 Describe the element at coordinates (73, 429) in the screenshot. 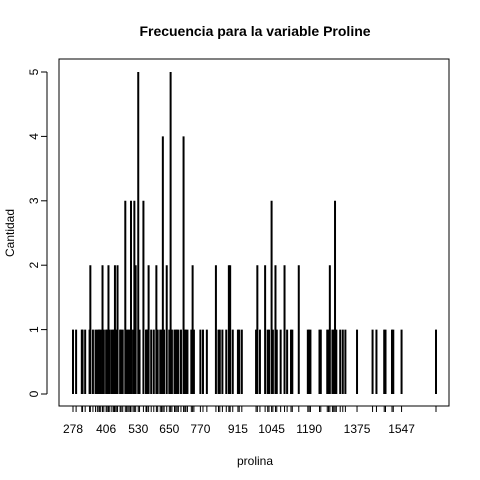

I see `x-tick-label-0: 278` at that location.